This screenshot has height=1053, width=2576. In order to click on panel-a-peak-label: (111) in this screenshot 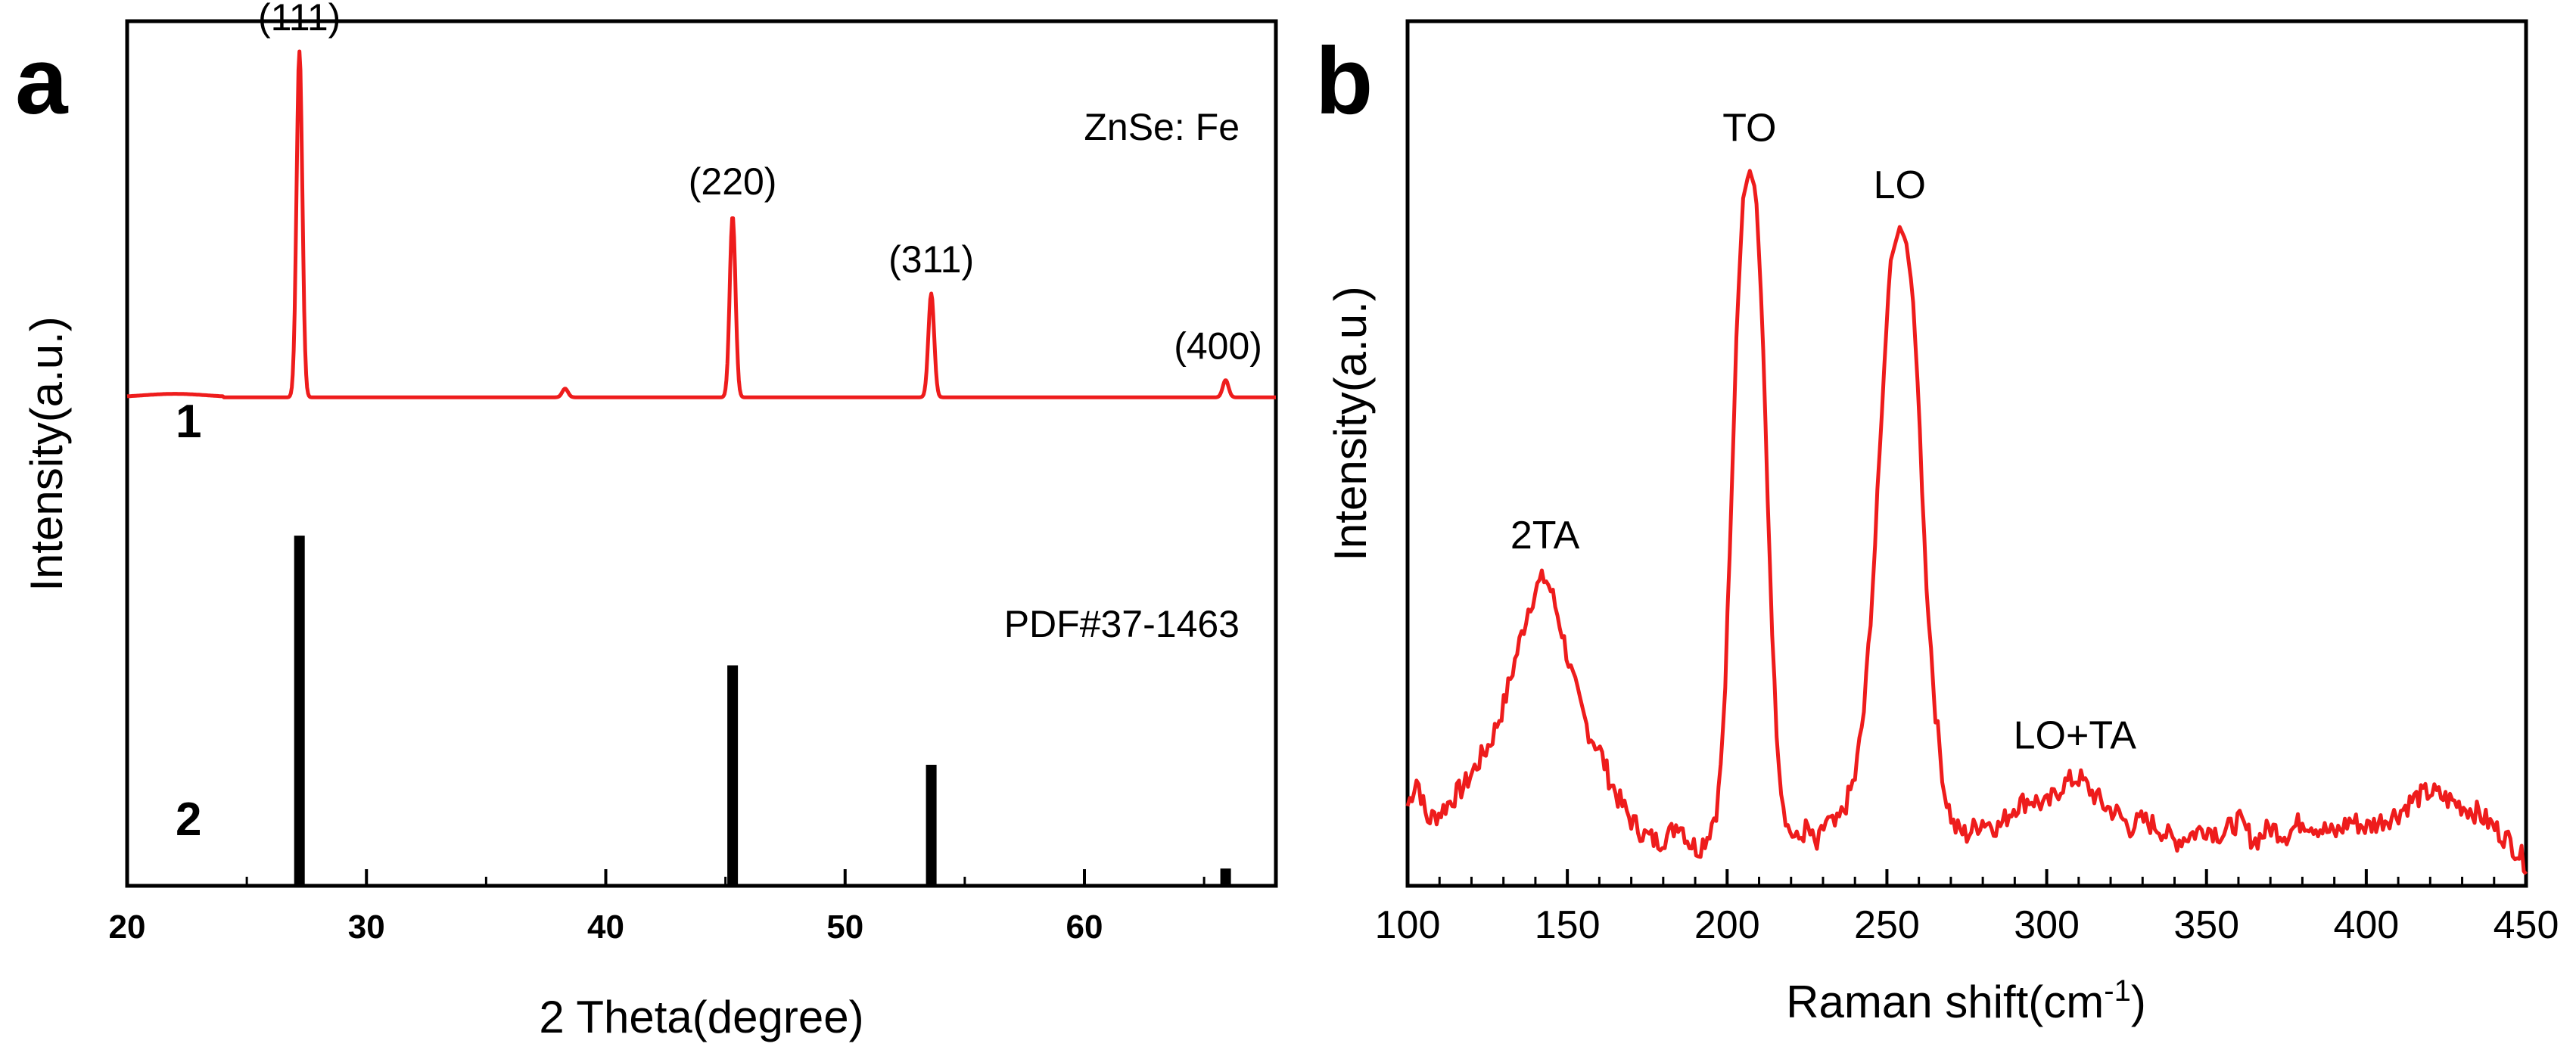, I will do `click(299, 19)`.